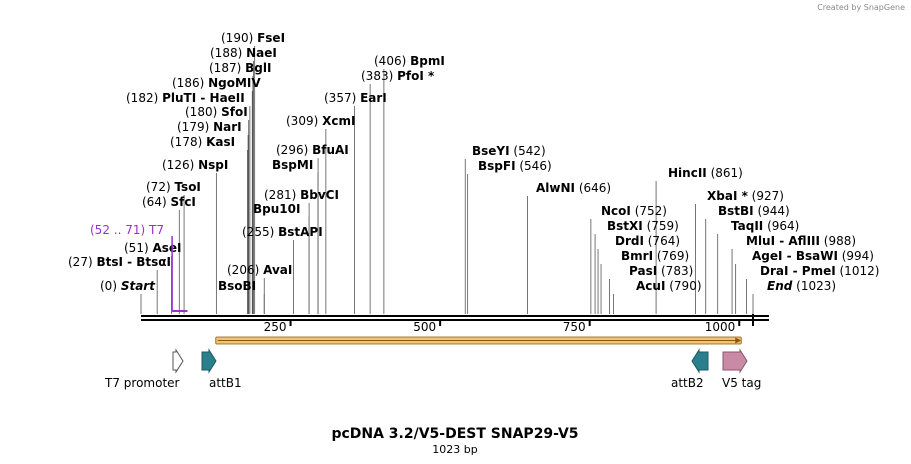  What do you see at coordinates (275, 327) in the screenshot?
I see `tick-label-250: 250` at bounding box center [275, 327].